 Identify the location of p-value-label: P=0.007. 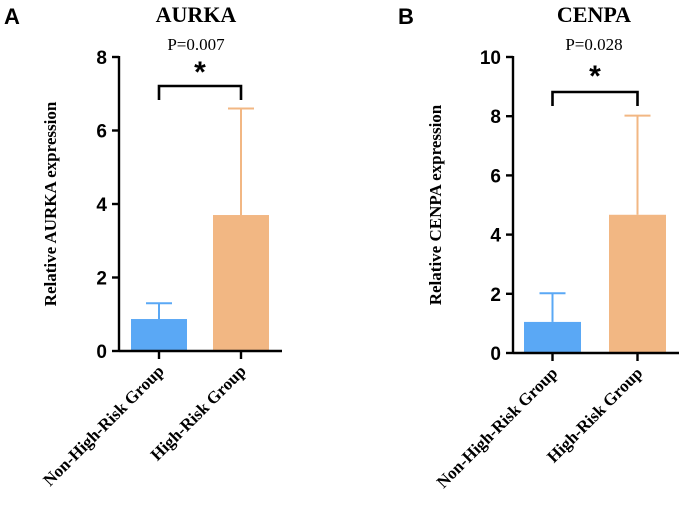
(196, 44).